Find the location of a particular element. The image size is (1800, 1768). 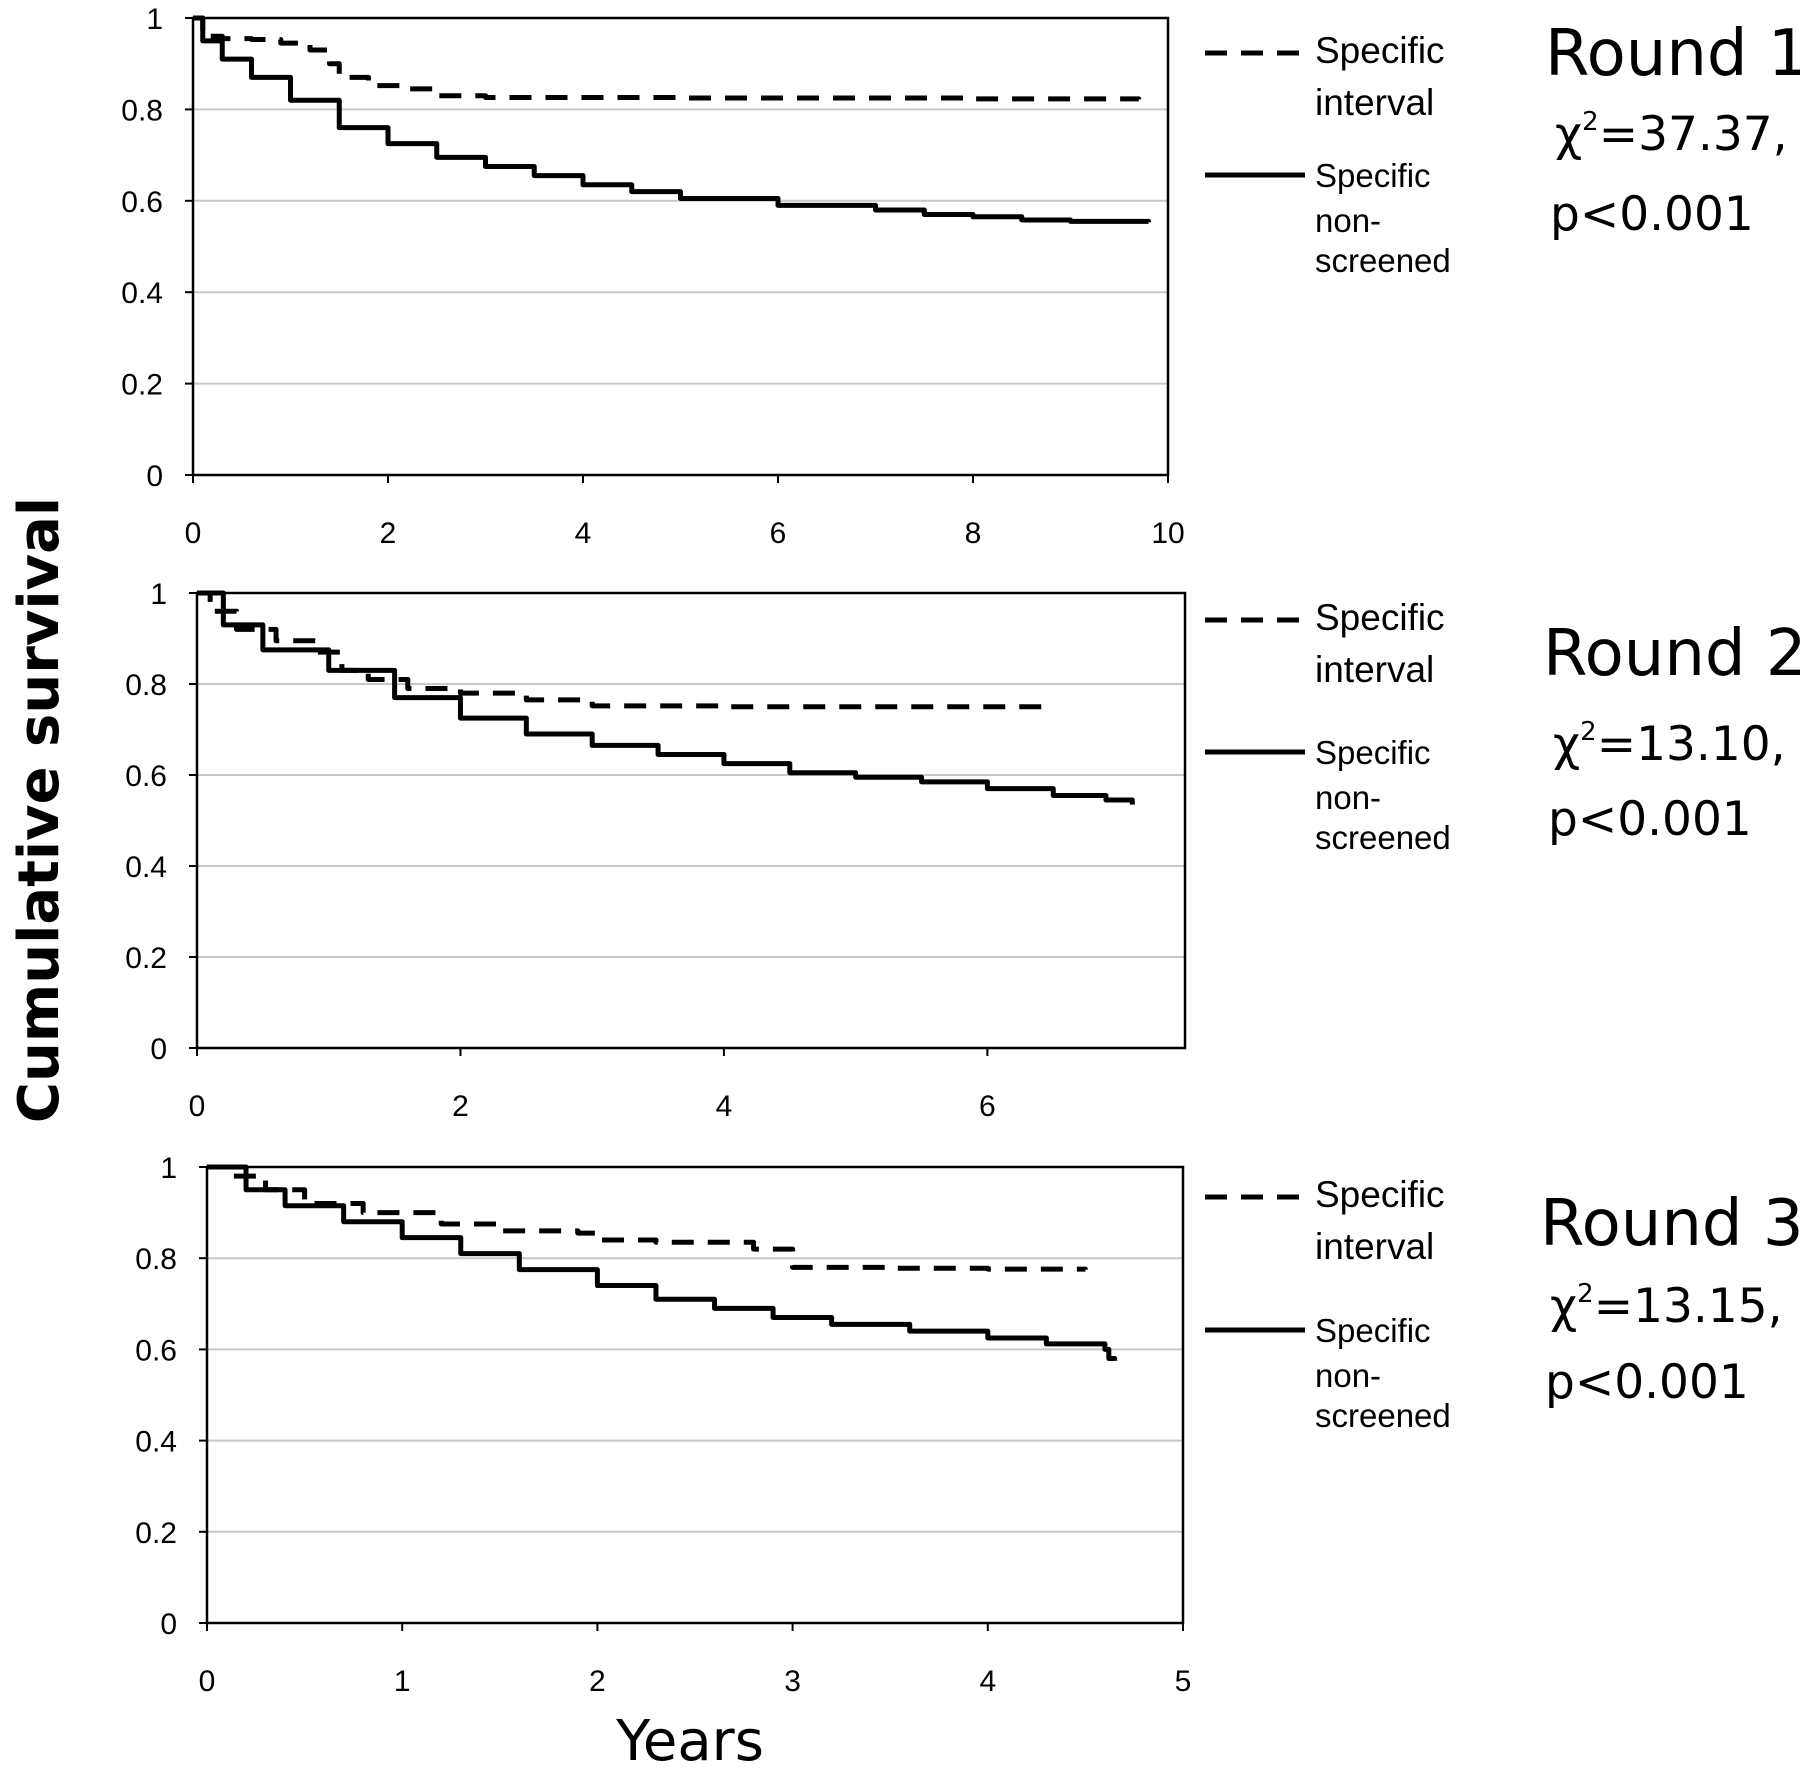

y-axis-title: Cumulative survival is located at coordinates (39, 810).